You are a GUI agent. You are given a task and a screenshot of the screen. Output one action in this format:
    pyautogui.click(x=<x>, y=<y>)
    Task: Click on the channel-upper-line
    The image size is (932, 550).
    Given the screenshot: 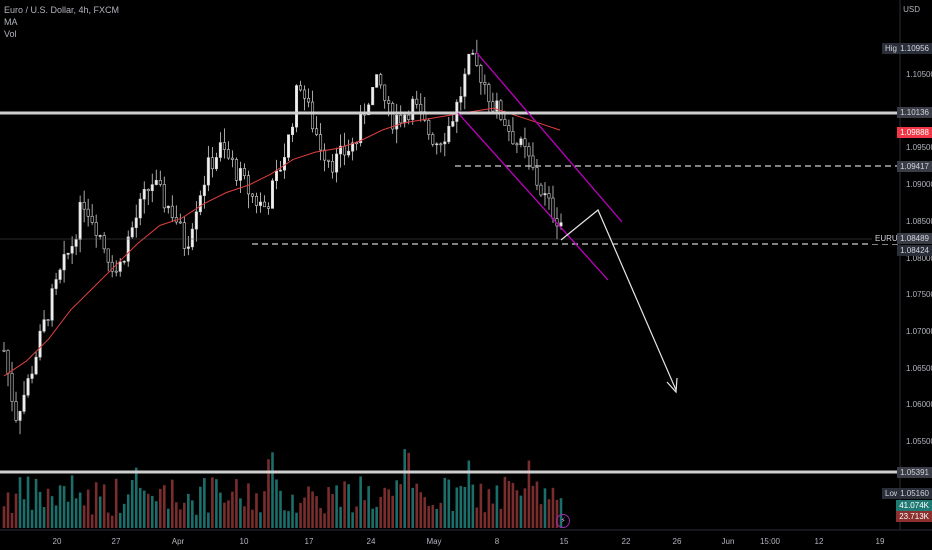 What is the action you would take?
    pyautogui.click(x=549, y=137)
    